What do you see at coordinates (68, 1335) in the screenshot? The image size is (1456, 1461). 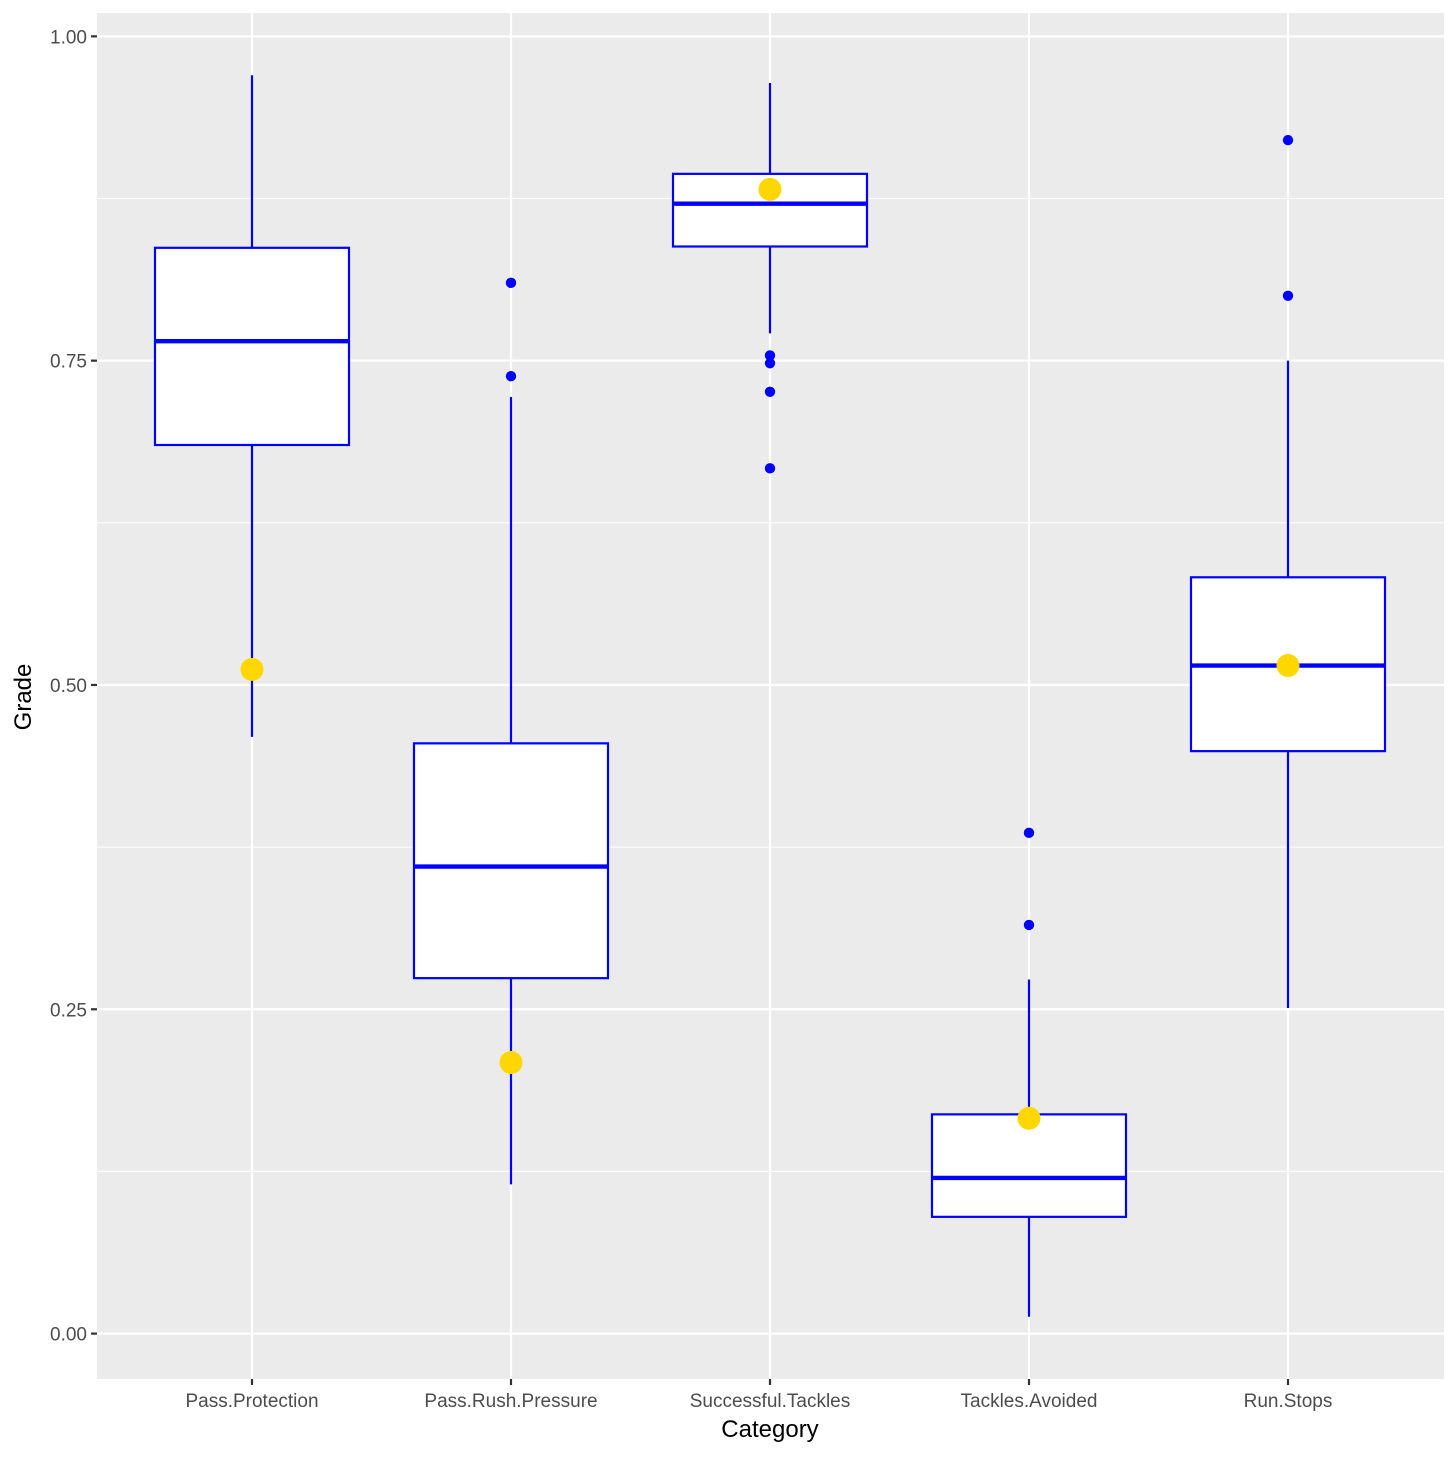 I see `y-tick-label: 0.00` at bounding box center [68, 1335].